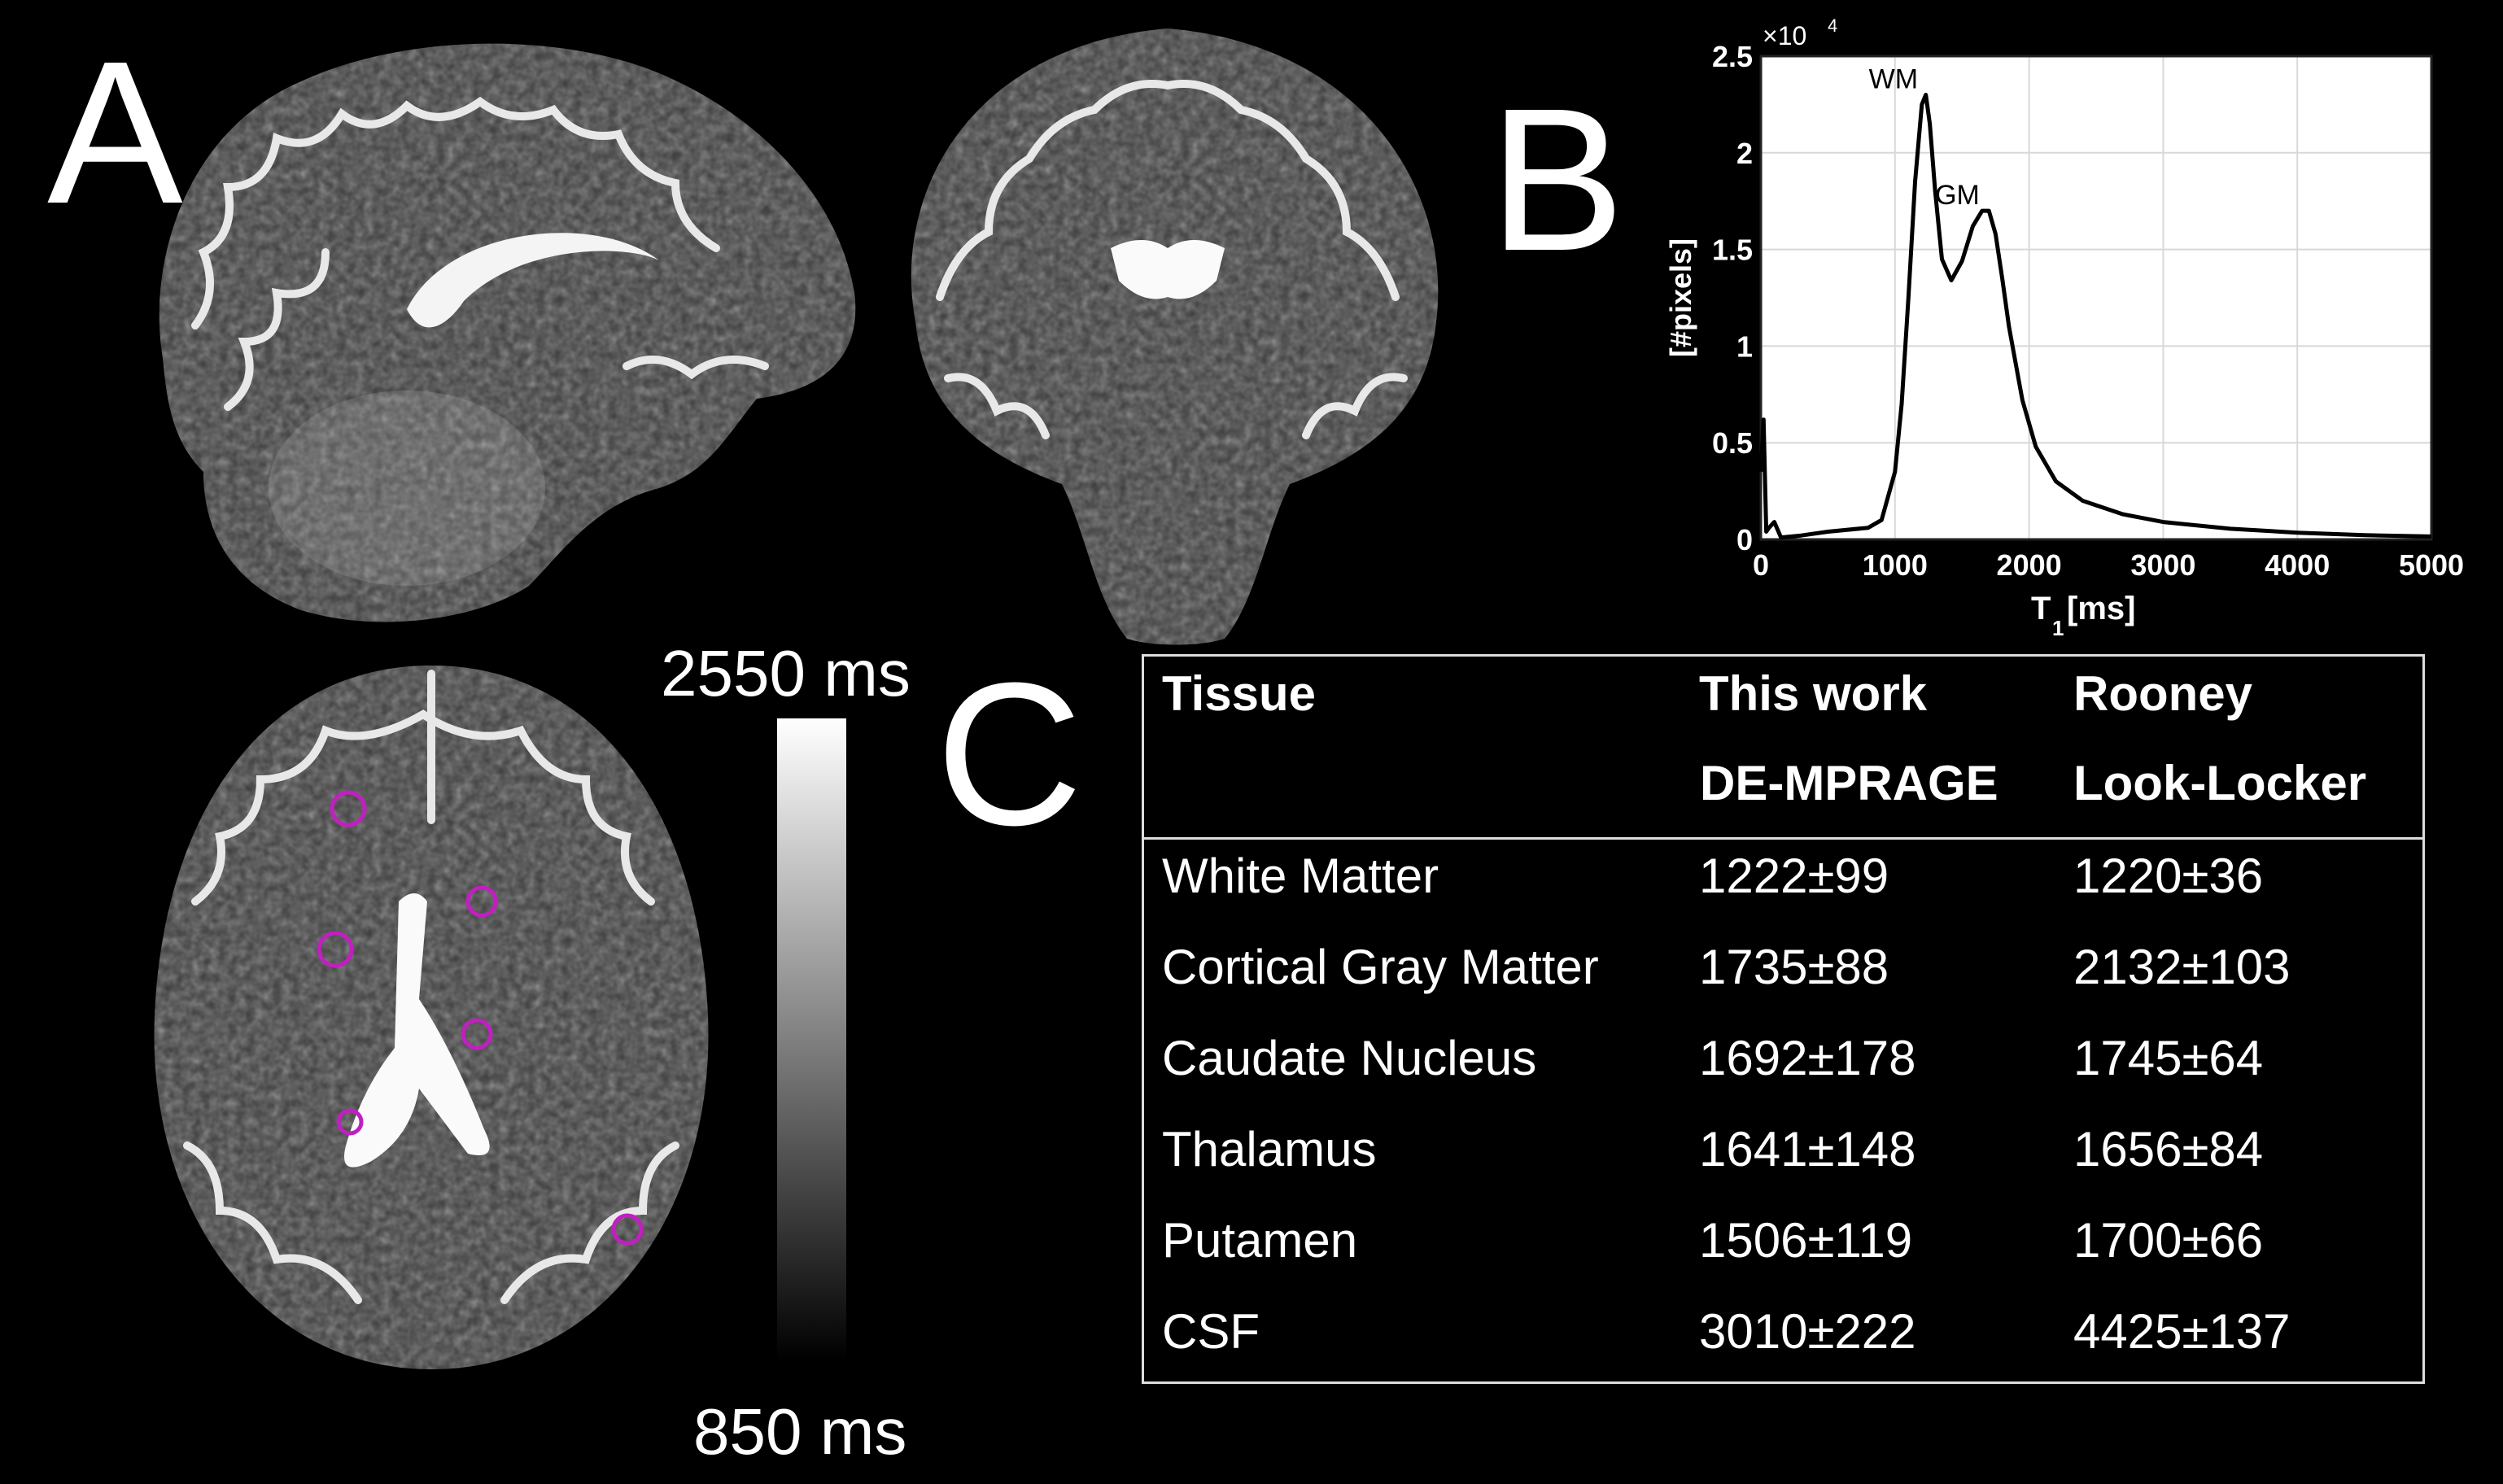  I want to click on x-tick-label: 3000, so click(2162, 565).